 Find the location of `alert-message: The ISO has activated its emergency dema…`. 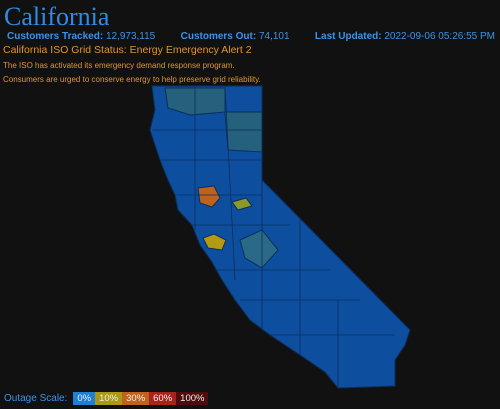

alert-message: The ISO has activated its emergency dema… is located at coordinates (119, 65).